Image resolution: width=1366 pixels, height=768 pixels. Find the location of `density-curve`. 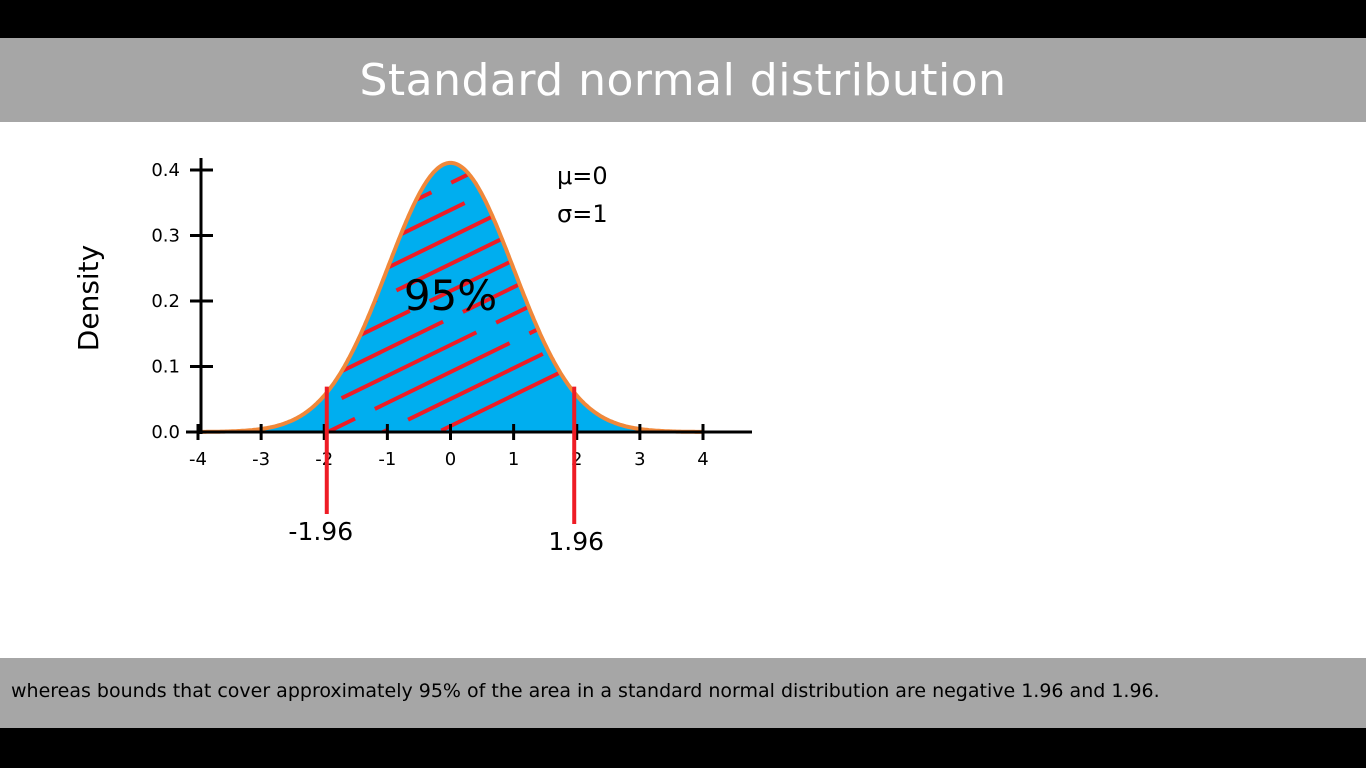

density-curve is located at coordinates (450, 297).